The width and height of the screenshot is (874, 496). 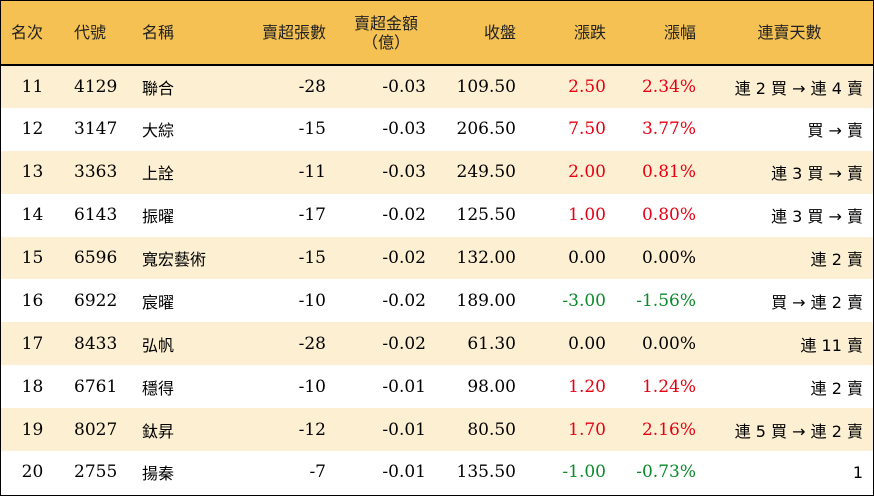 I want to click on table-row: 13 3363 上詮 -11 -0.03 249.50 2.00 0.81% 連 3 買 → 賣, so click(x=437, y=172).